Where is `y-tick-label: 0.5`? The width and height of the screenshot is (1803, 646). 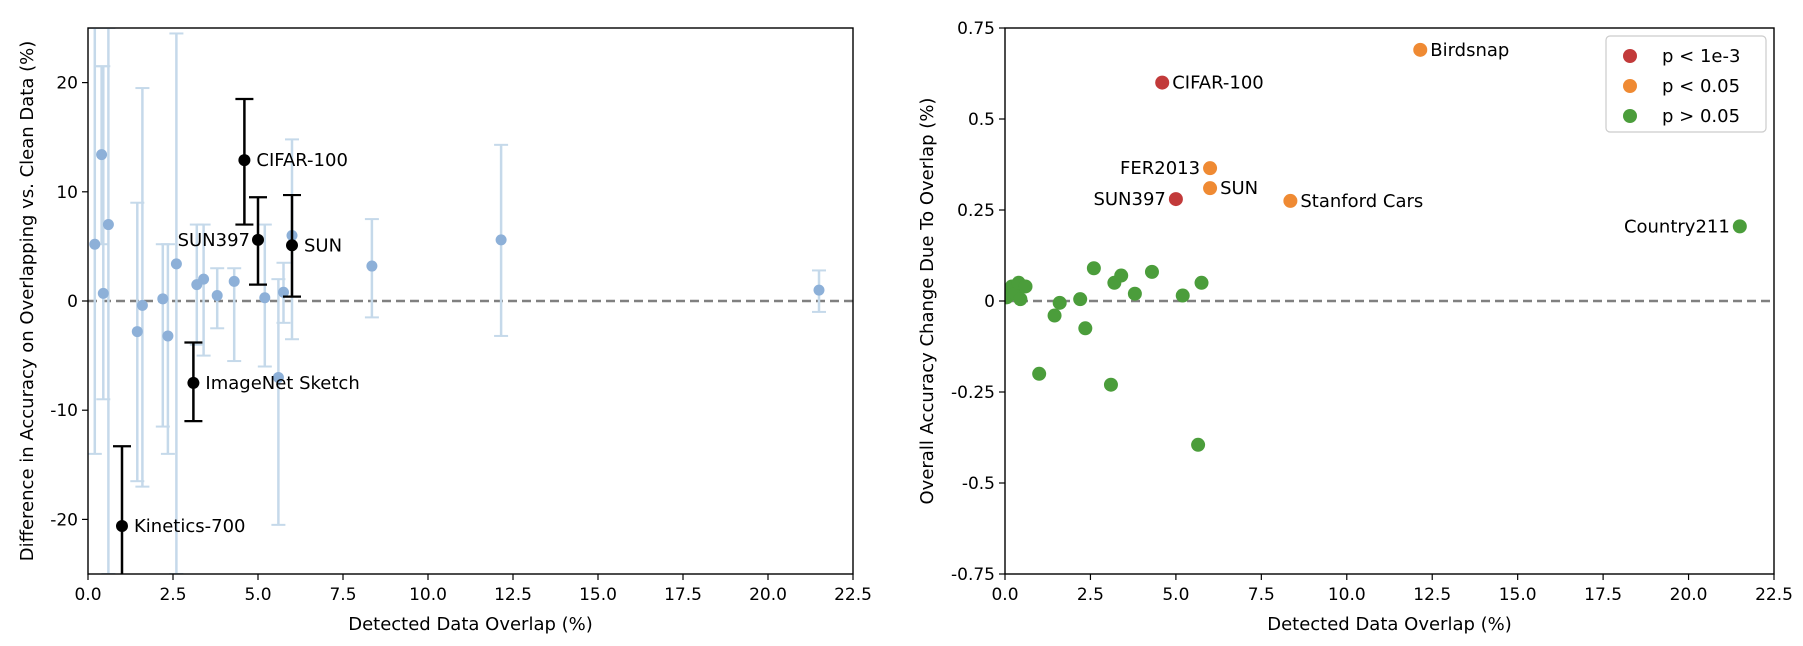
y-tick-label: 0.5 is located at coordinates (981, 120).